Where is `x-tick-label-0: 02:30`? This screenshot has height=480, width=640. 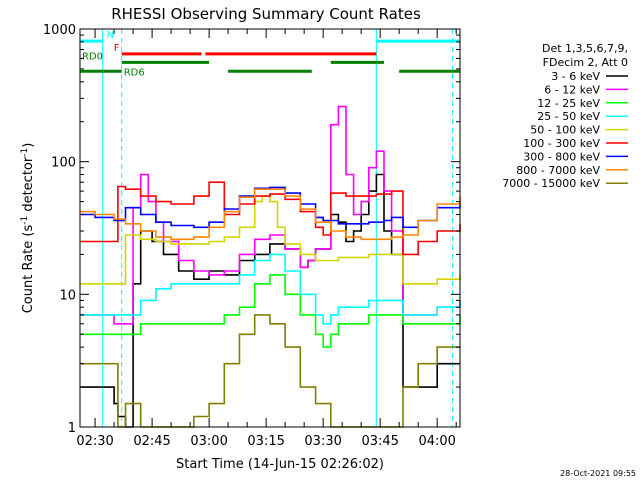
x-tick-label-0: 02:30 is located at coordinates (94, 441).